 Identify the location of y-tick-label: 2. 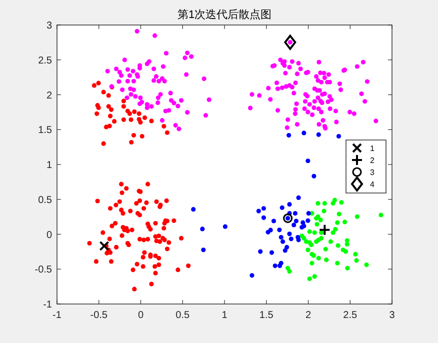
(49, 96).